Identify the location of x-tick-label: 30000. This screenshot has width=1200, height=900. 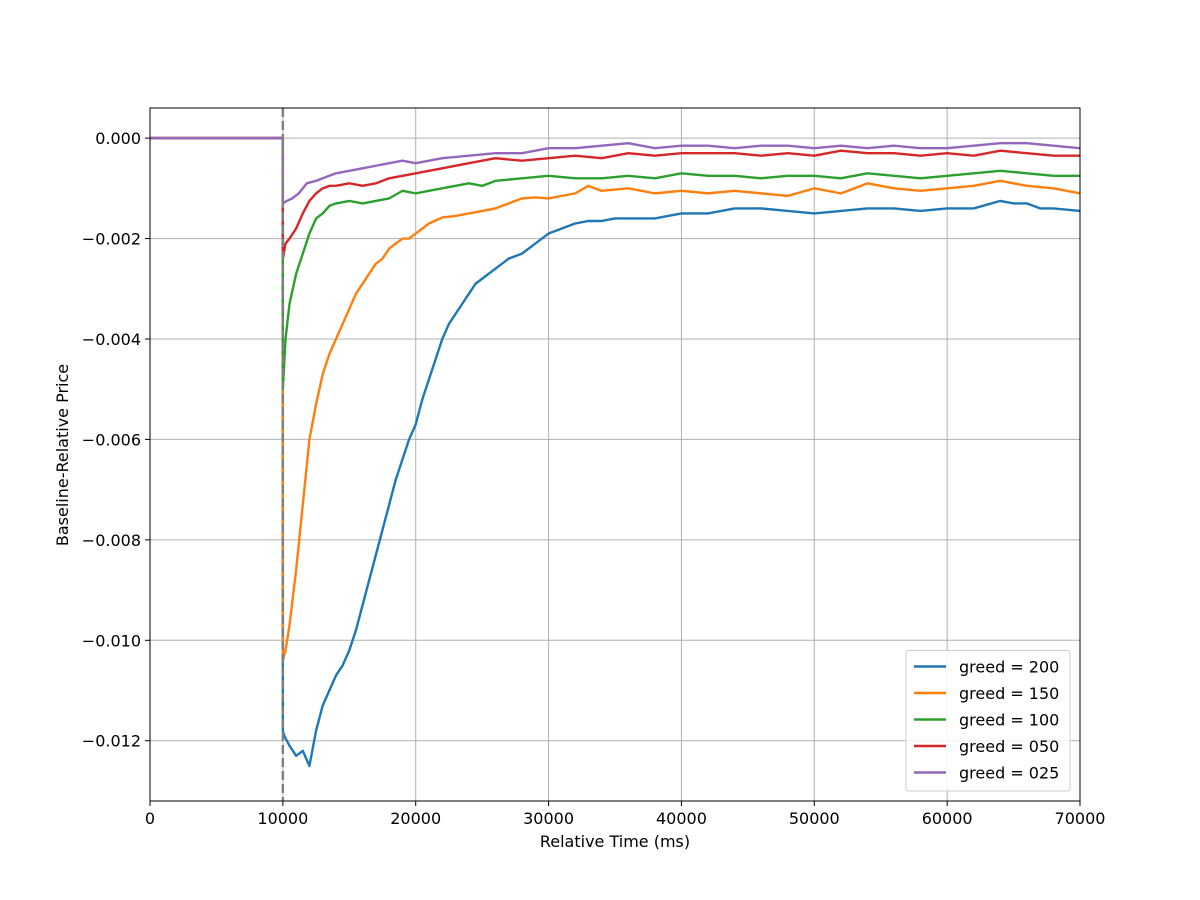
(548, 818).